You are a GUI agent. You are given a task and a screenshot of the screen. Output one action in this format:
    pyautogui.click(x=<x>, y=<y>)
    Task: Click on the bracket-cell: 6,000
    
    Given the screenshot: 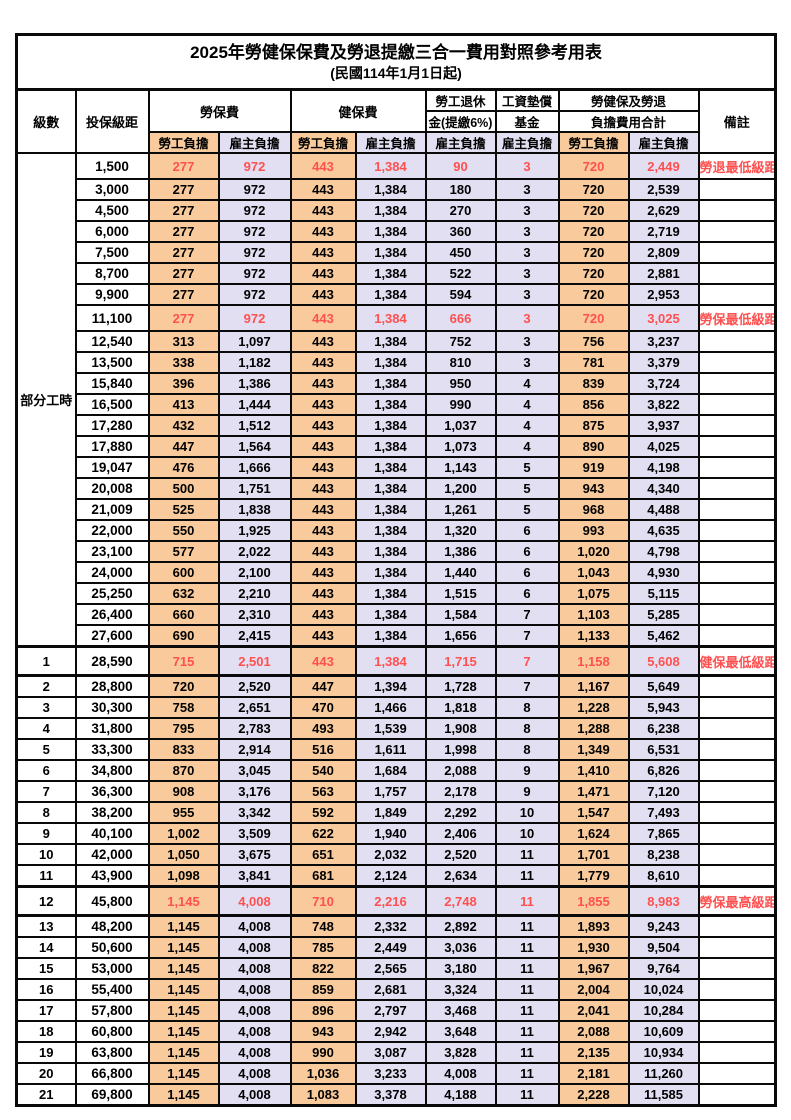 What is the action you would take?
    pyautogui.click(x=112, y=231)
    